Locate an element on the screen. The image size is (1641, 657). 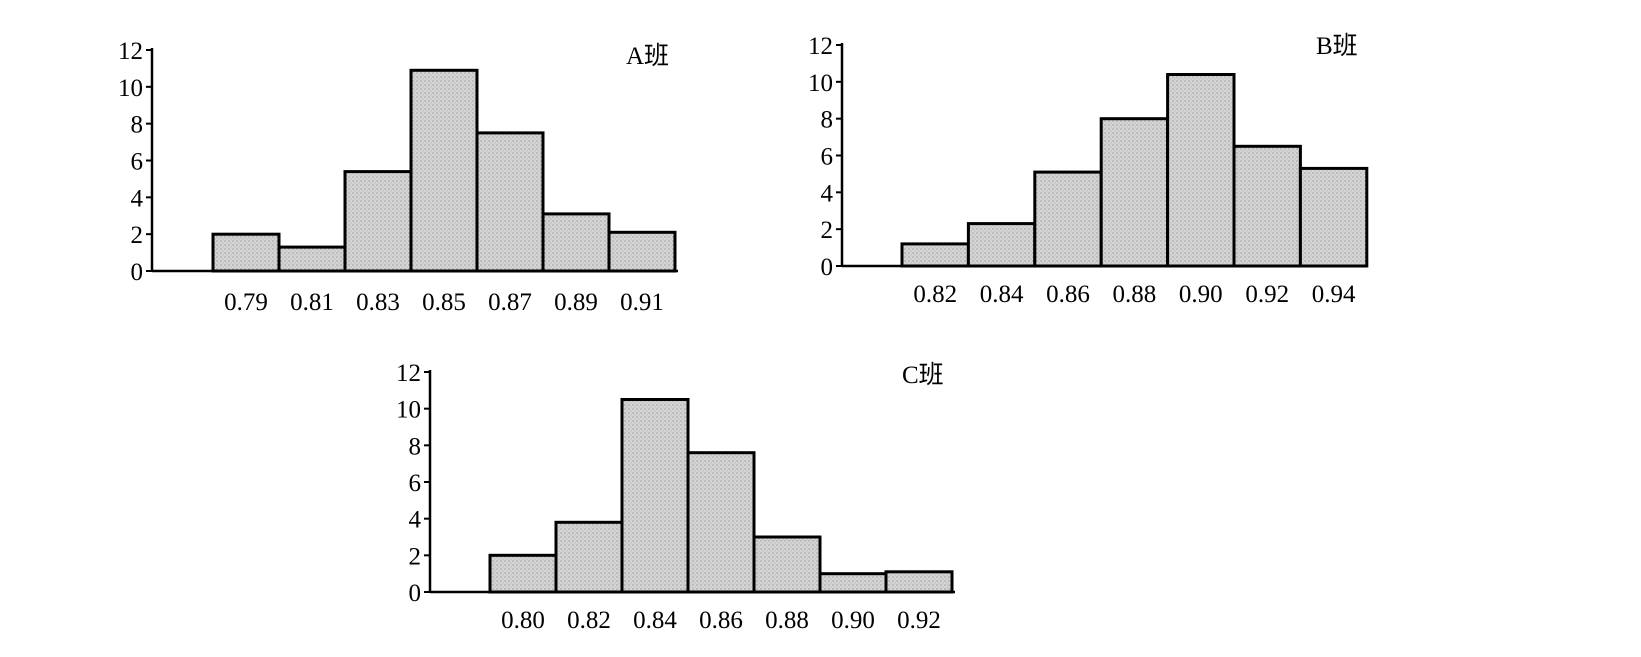
x-tick-label-c-4: 0.86 is located at coordinates (721, 620).